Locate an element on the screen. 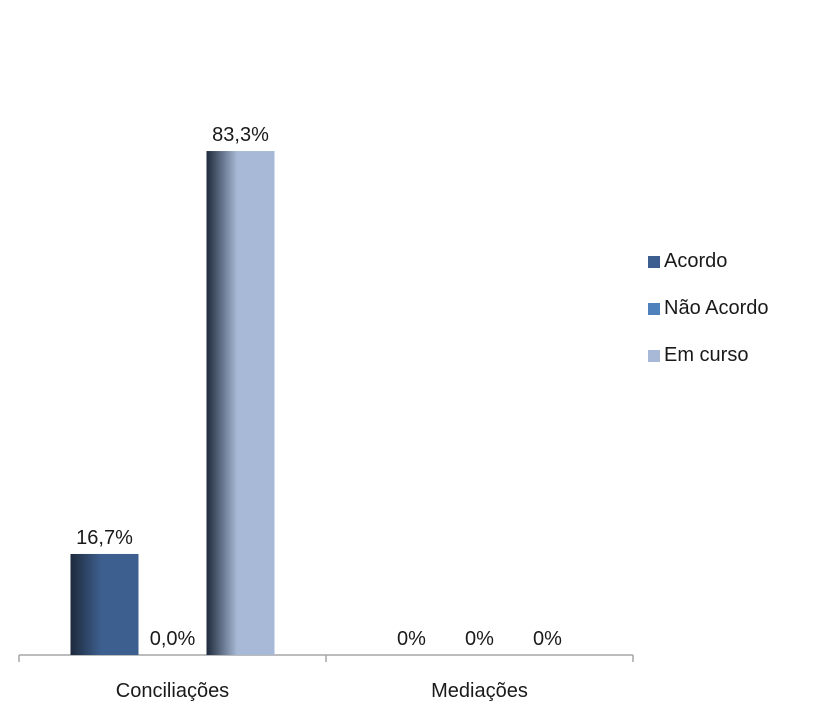 Image resolution: width=825 pixels, height=705 pixels. data-label-em-curso-mediacoes: 0% is located at coordinates (547, 639).